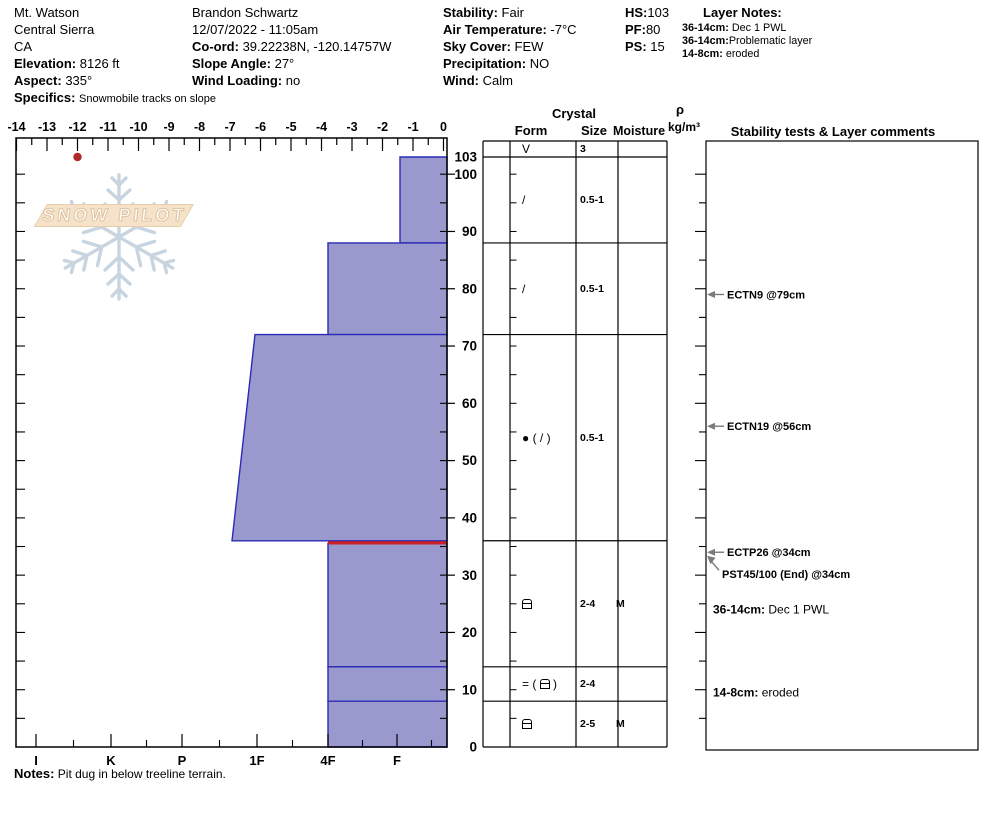 The width and height of the screenshot is (994, 840). Describe the element at coordinates (327, 760) in the screenshot. I see `hardness-label-4F: 4F` at that location.